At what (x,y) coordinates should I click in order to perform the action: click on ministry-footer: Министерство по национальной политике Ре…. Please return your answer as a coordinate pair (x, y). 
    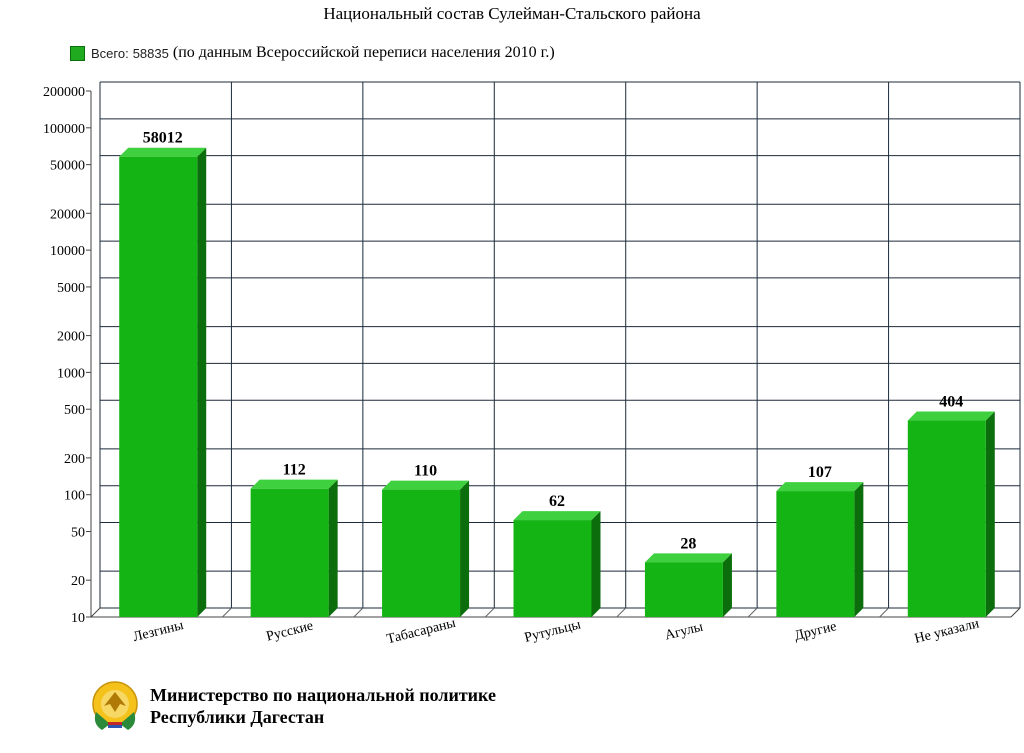
    Looking at the image, I should click on (293, 706).